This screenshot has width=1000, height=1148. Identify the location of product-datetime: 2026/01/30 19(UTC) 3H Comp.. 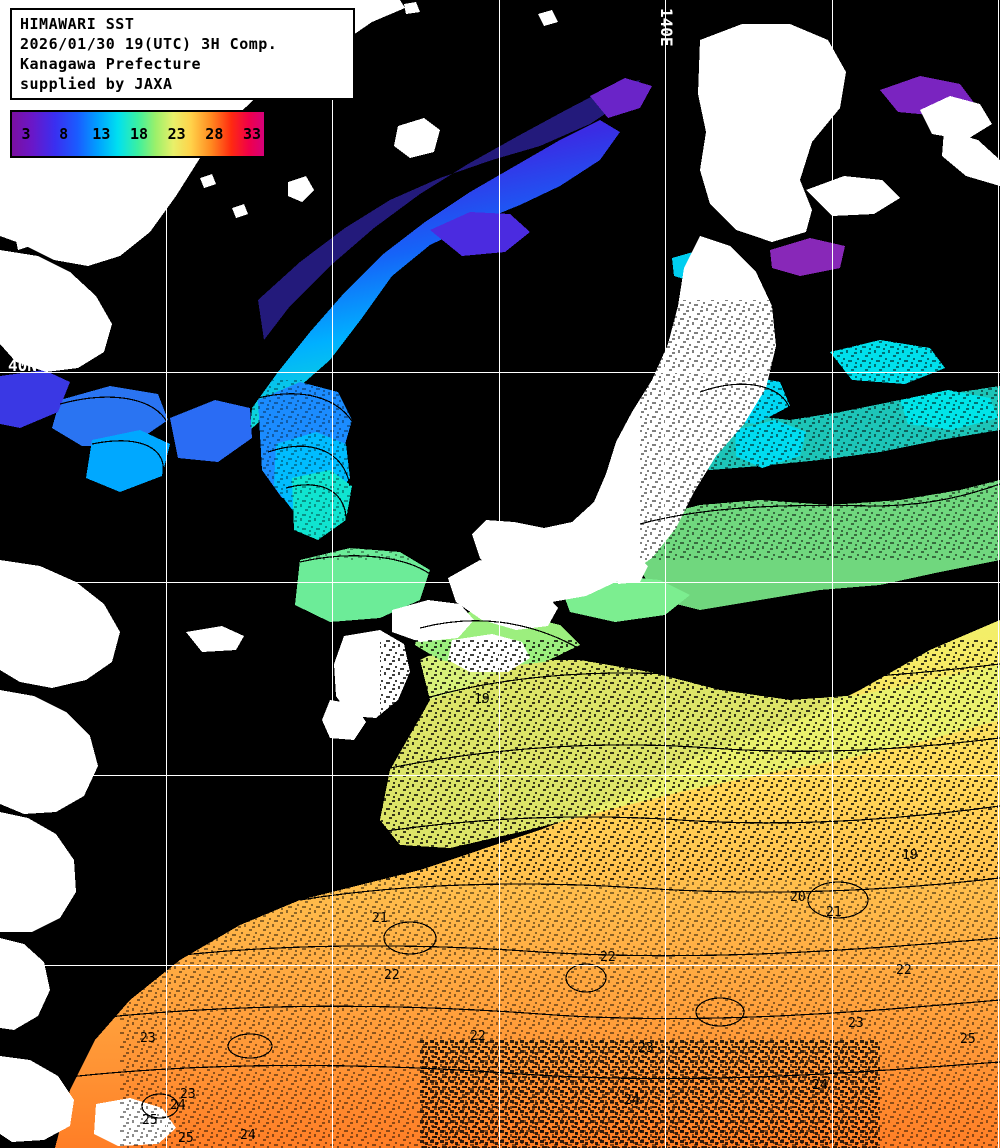
(149, 44).